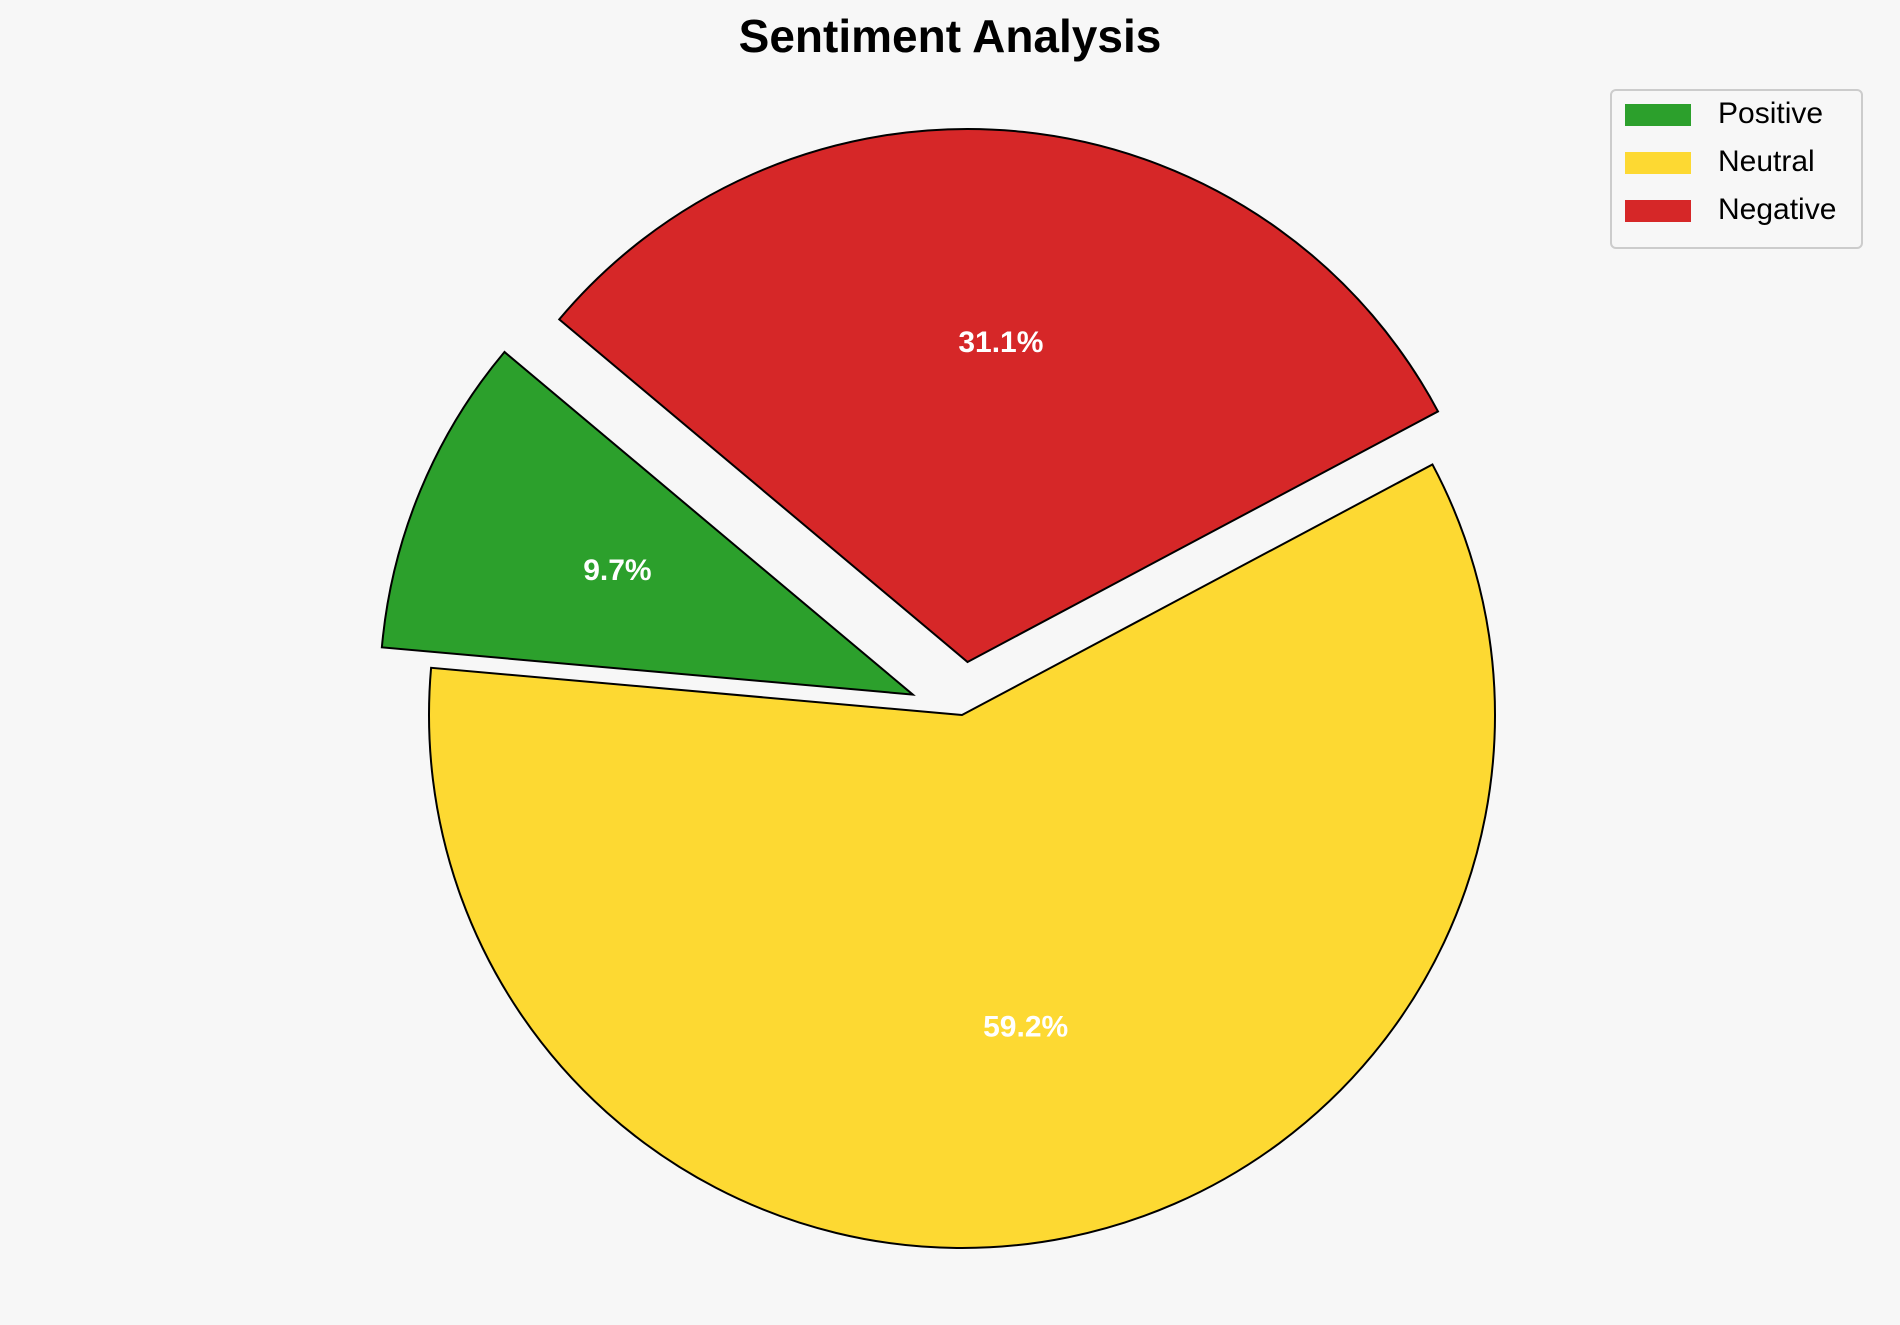 The width and height of the screenshot is (1900, 1325). Describe the element at coordinates (950, 36) in the screenshot. I see `chart-title: Sentiment Analysis` at that location.